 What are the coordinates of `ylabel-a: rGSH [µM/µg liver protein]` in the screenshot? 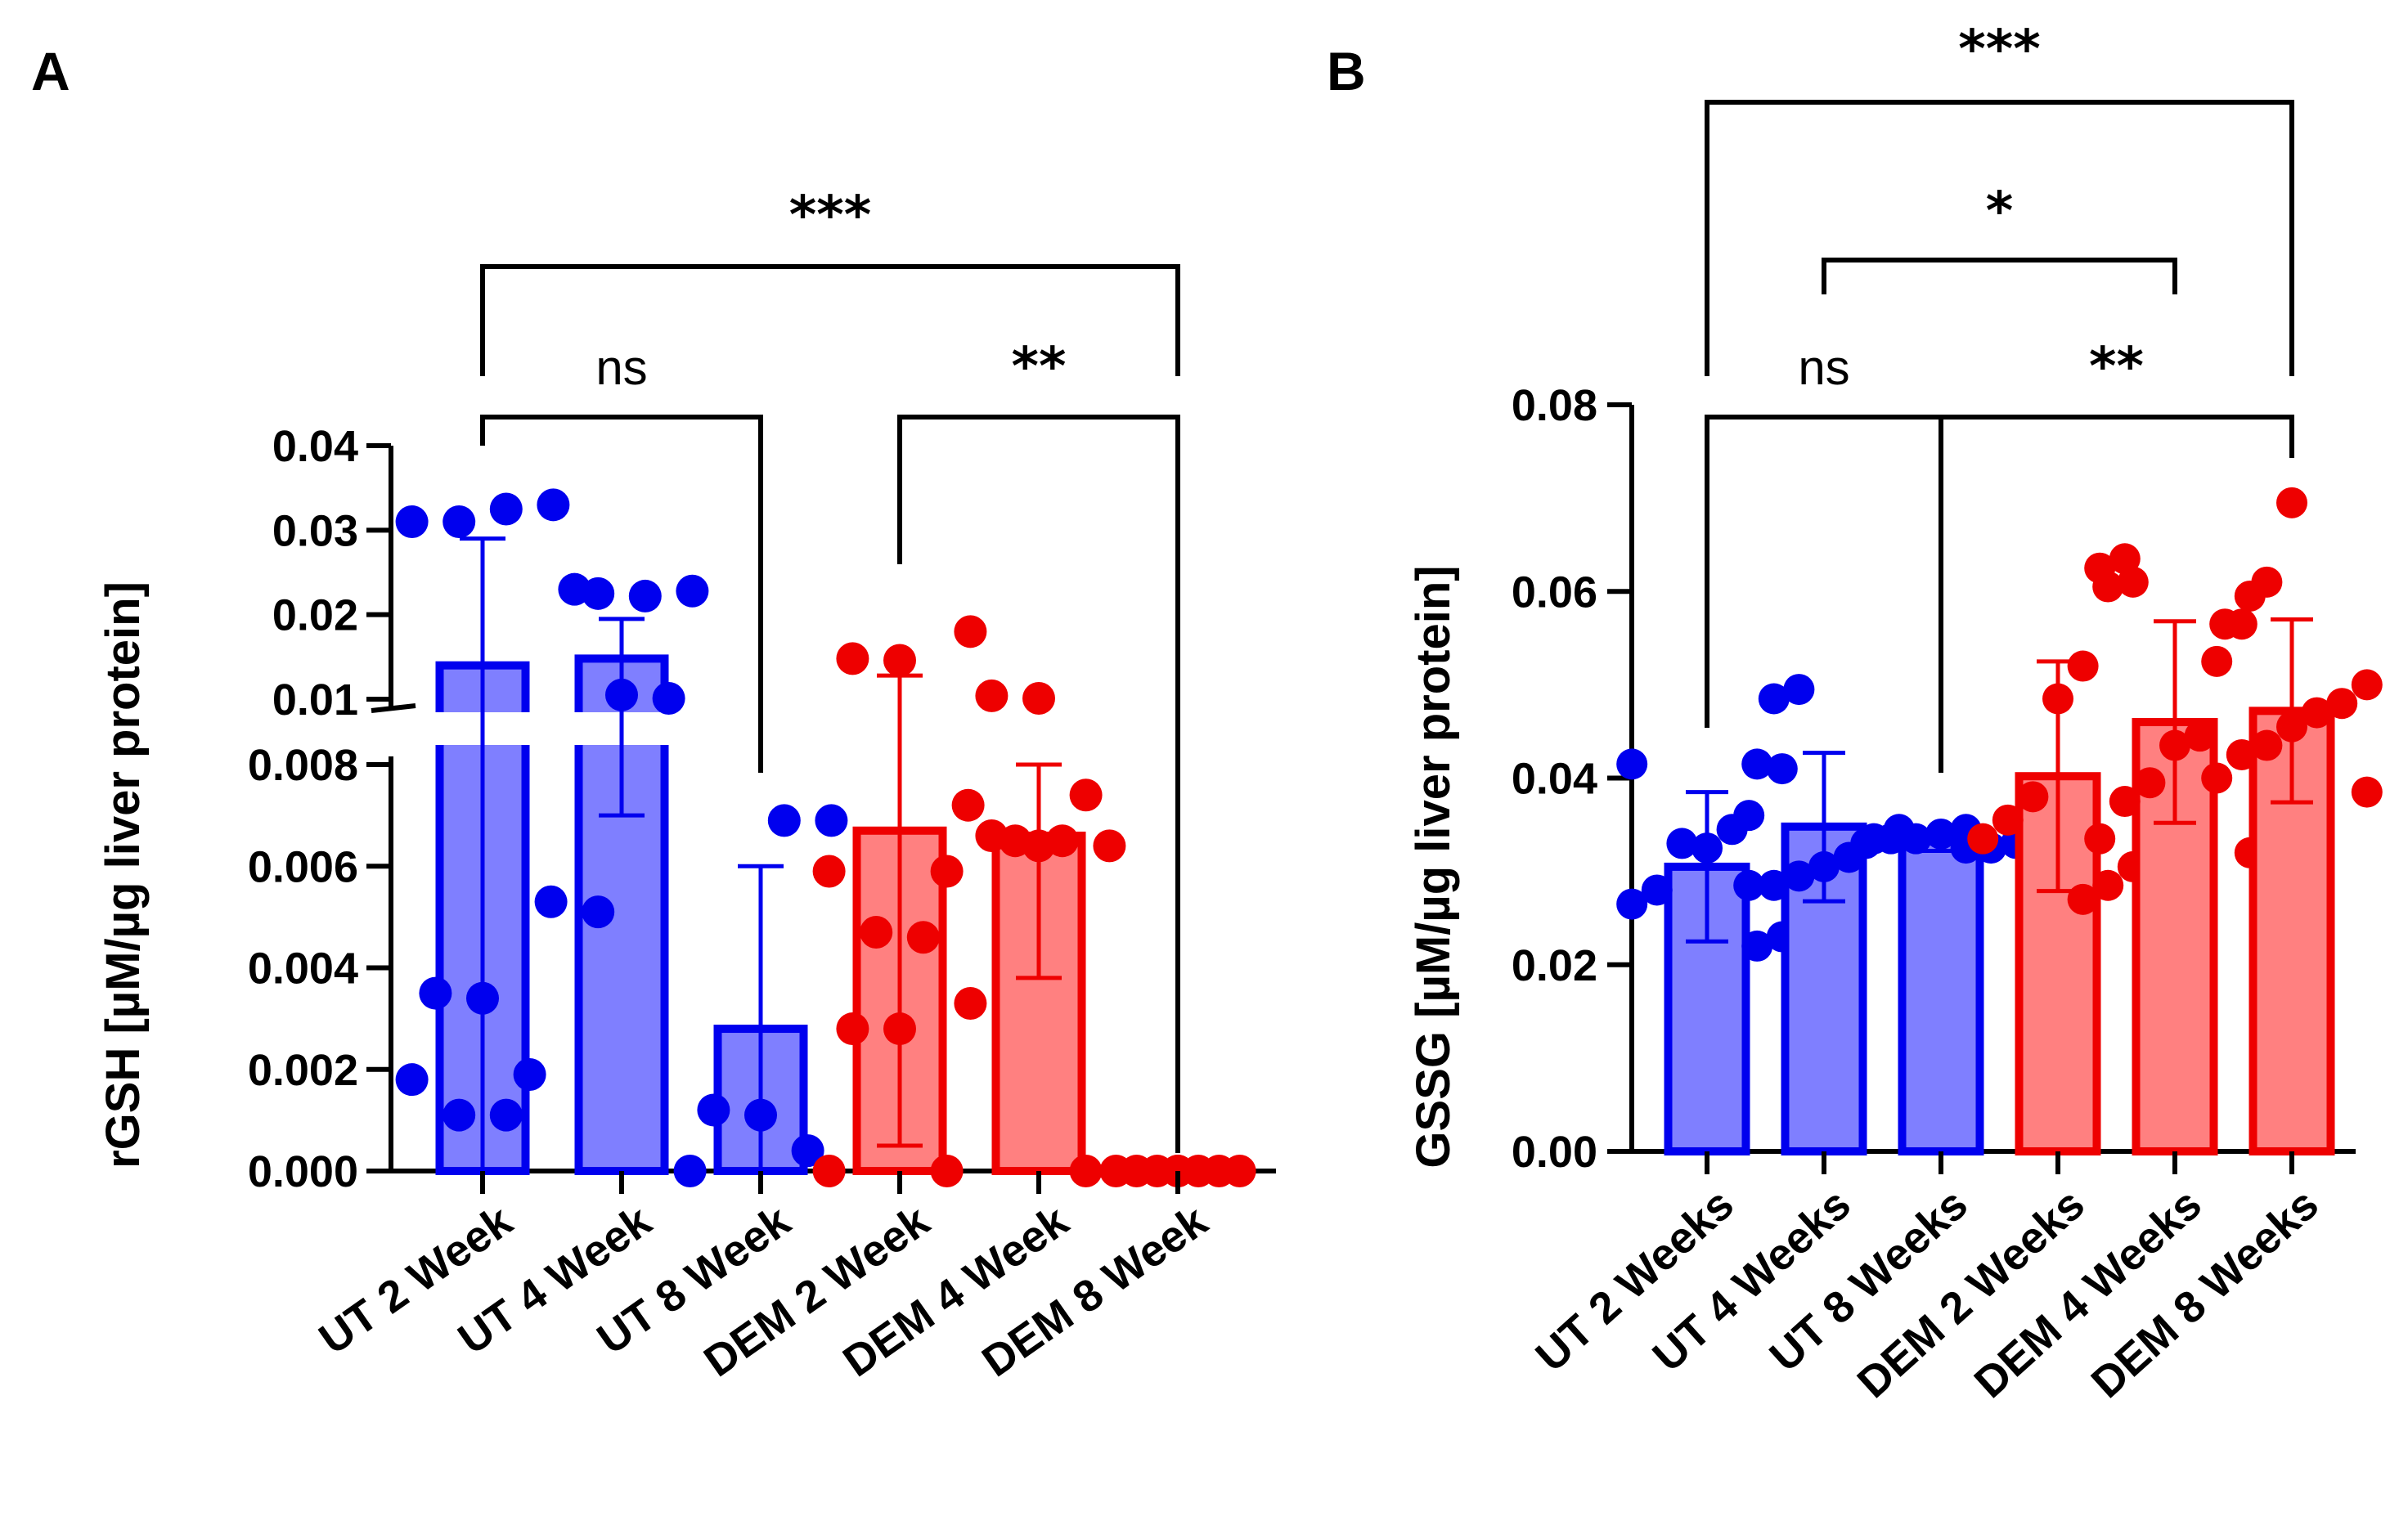 It's located at (123, 875).